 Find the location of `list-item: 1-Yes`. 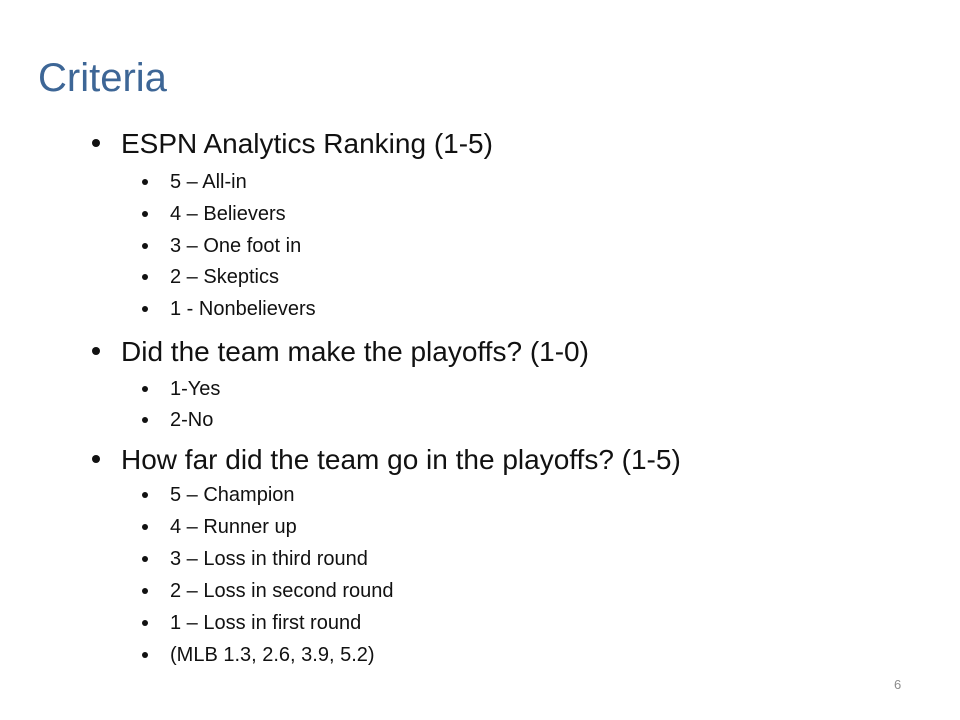

list-item: 1-Yes is located at coordinates (181, 389).